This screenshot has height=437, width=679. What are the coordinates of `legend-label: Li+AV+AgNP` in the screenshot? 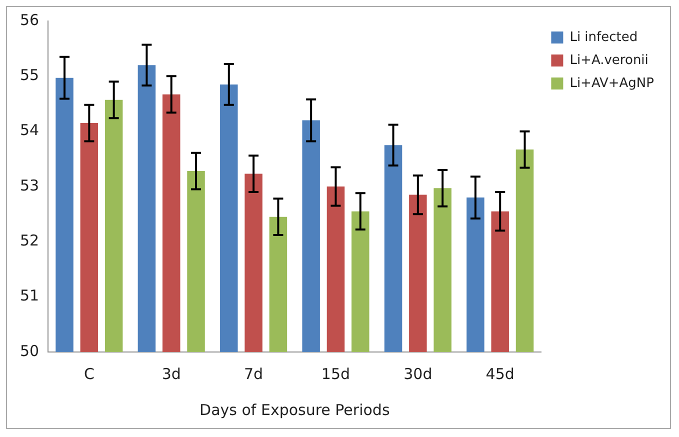 It's located at (612, 83).